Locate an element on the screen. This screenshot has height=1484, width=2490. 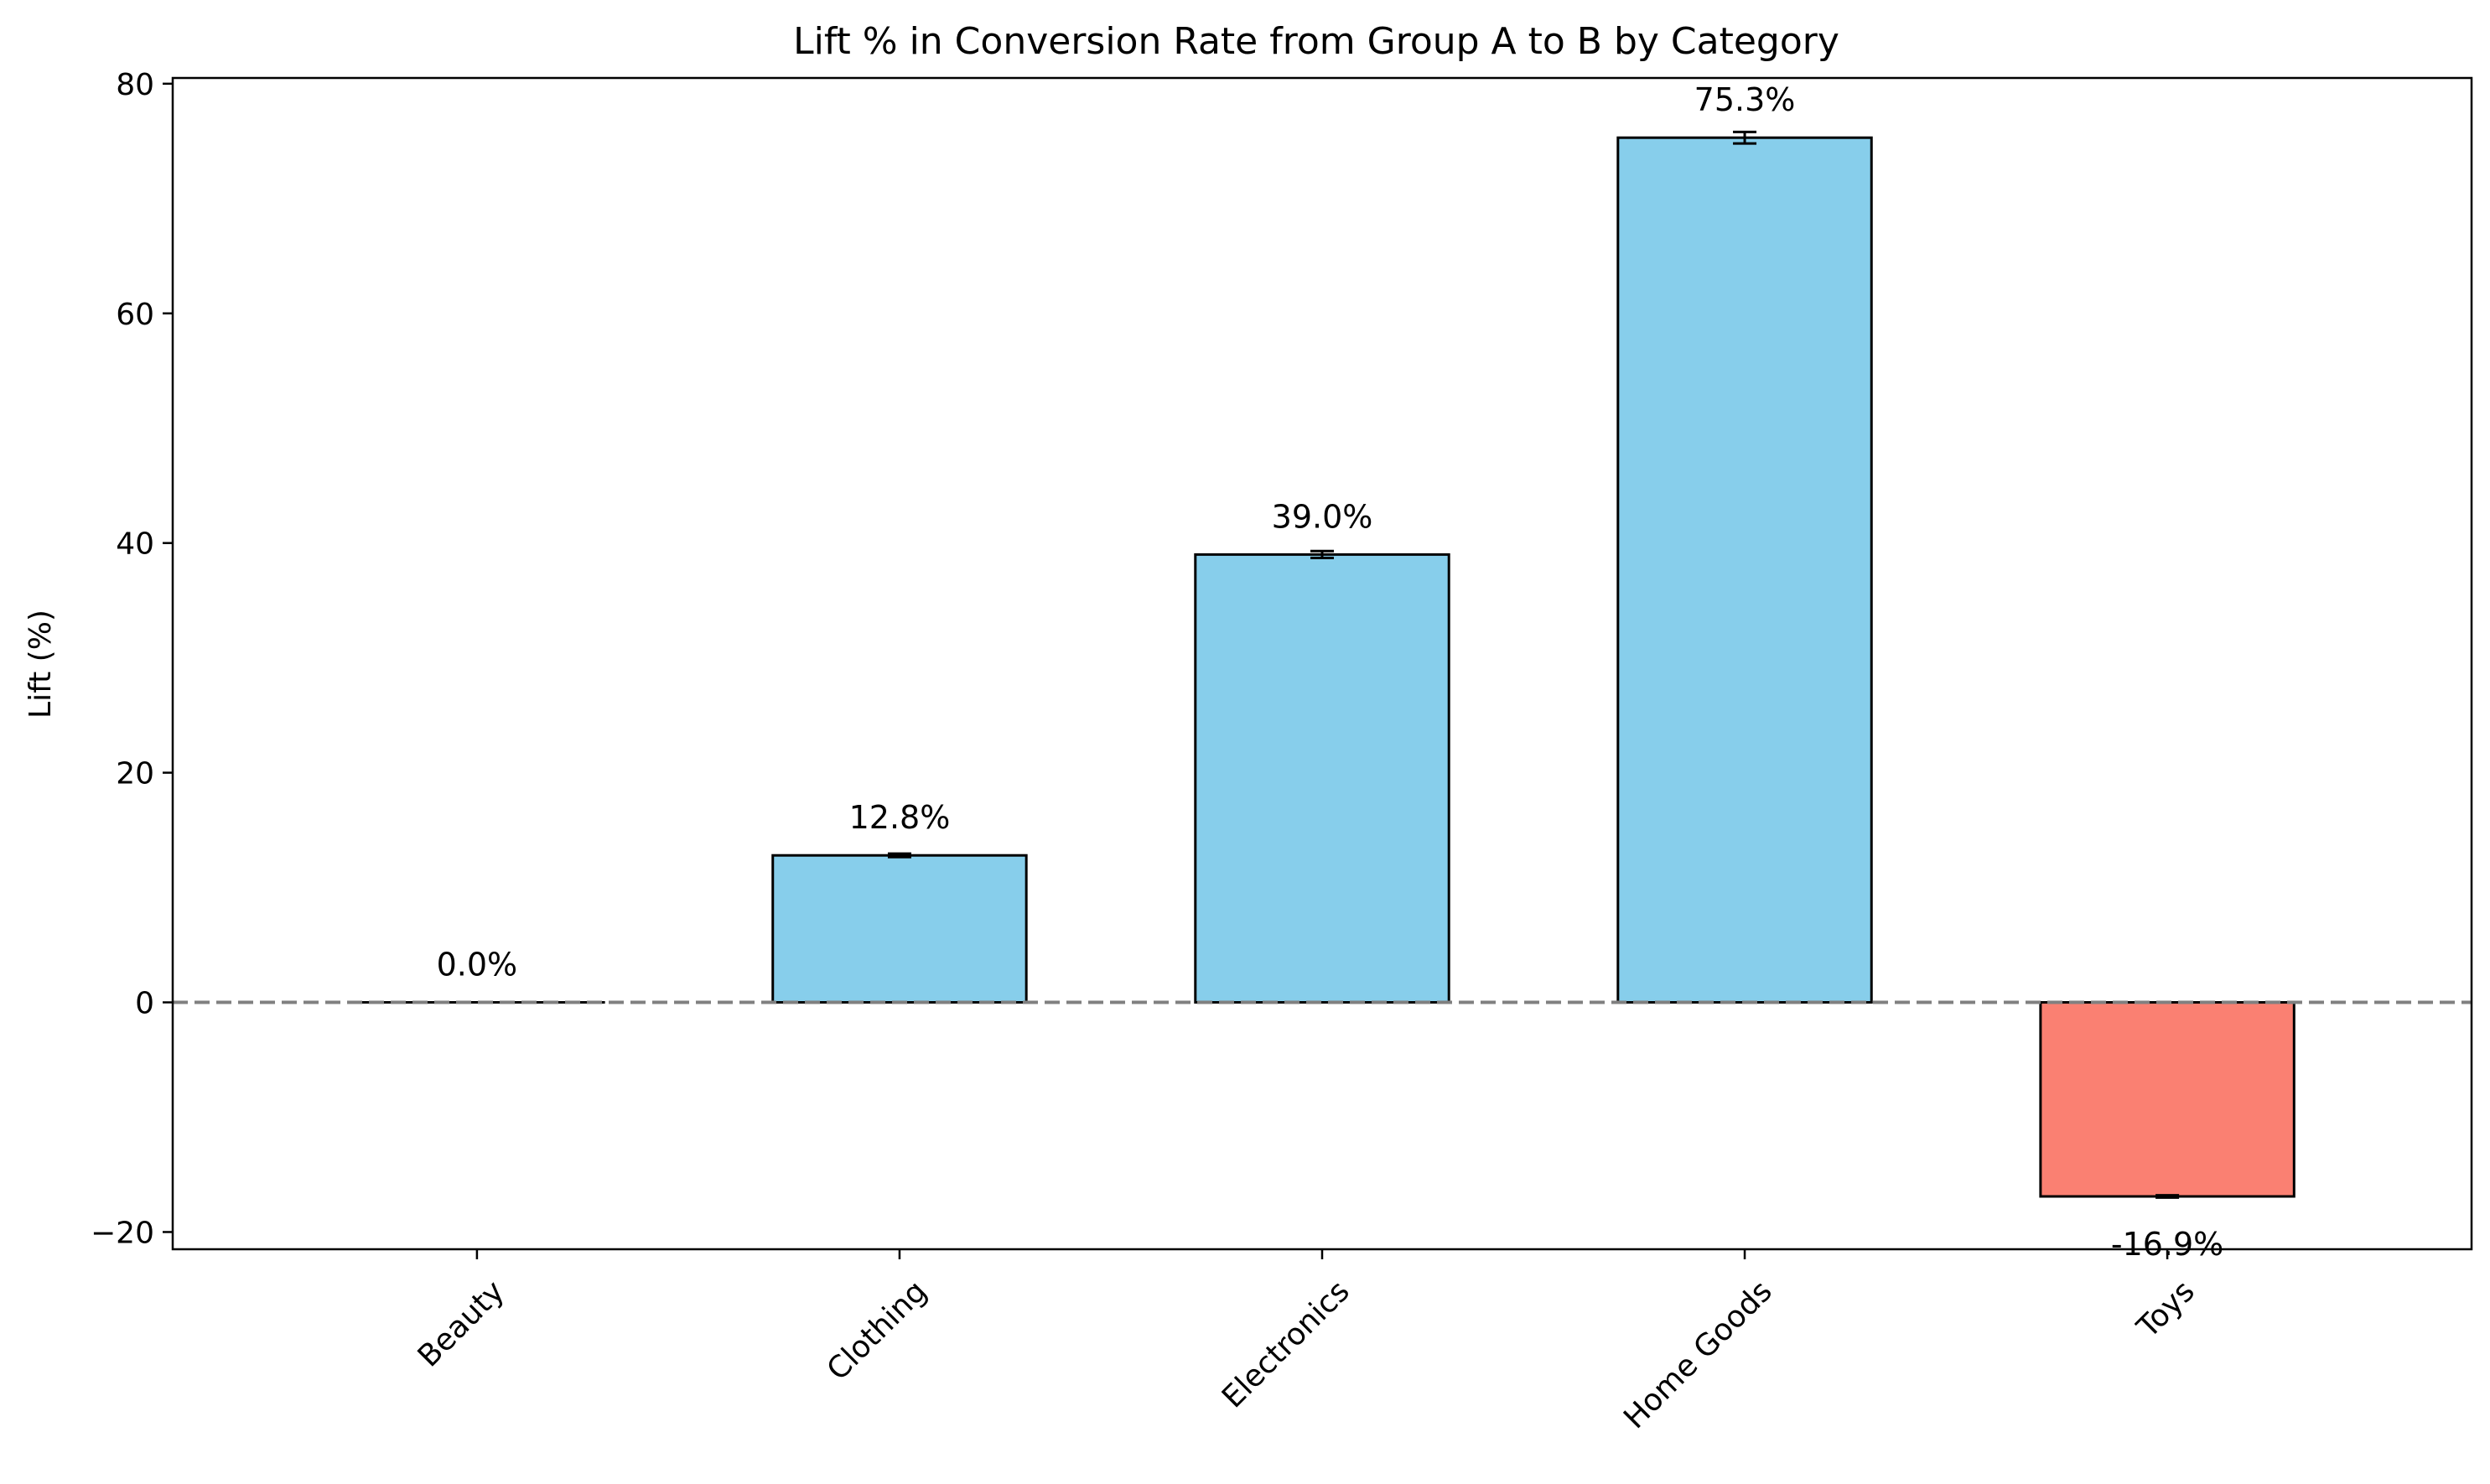
y-axis-label: Lift (%) is located at coordinates (40, 664).